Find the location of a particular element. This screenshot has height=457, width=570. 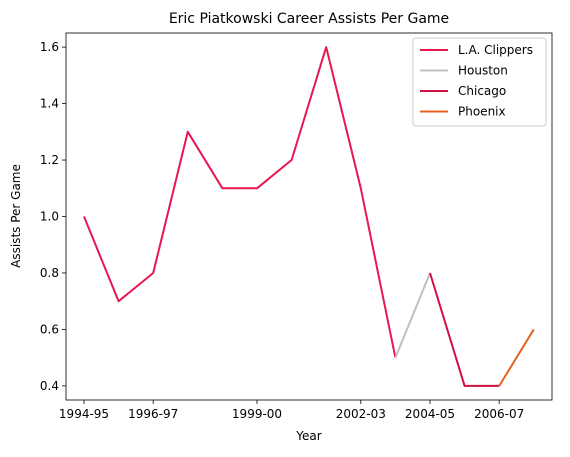

legend-box is located at coordinates (479, 82).